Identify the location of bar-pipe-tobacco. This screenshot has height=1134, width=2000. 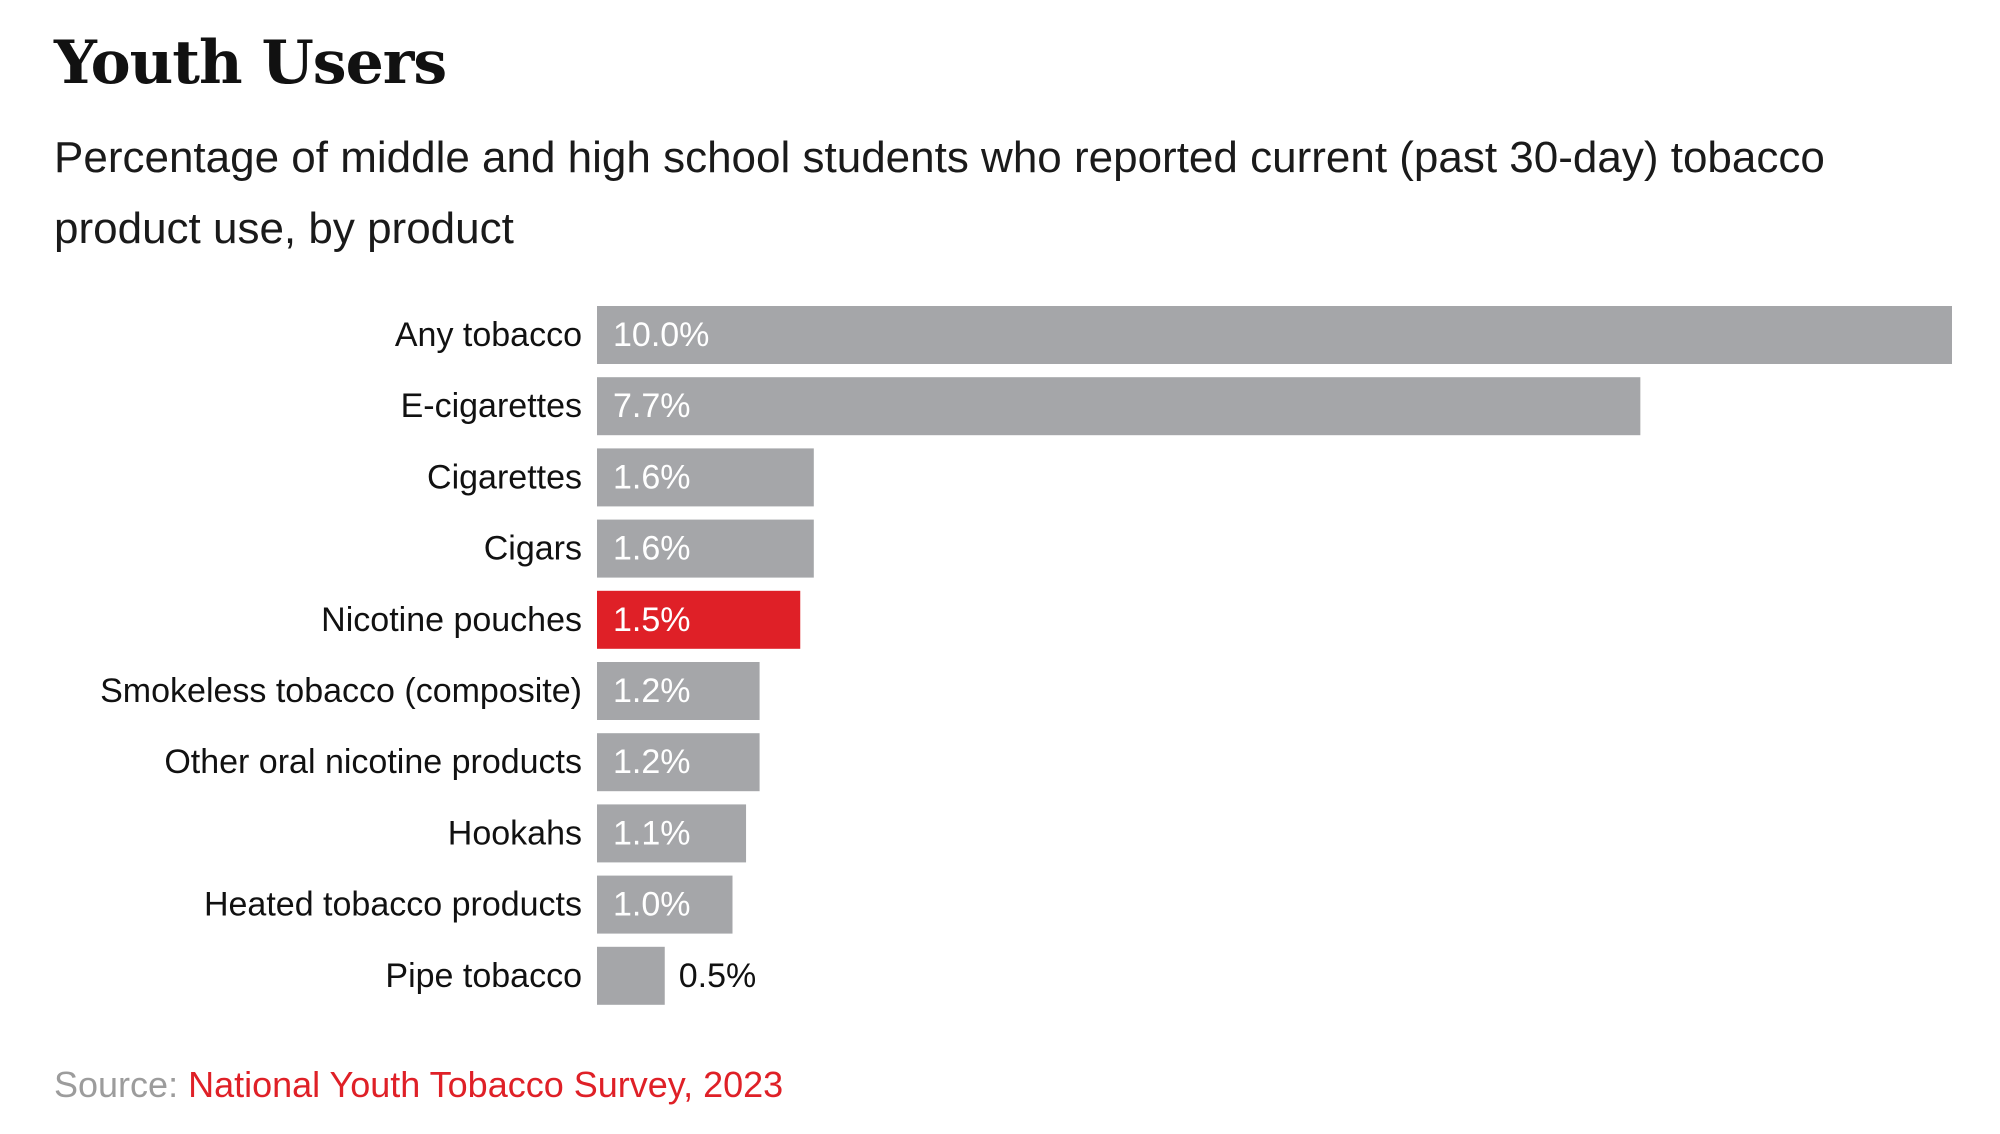
(631, 975).